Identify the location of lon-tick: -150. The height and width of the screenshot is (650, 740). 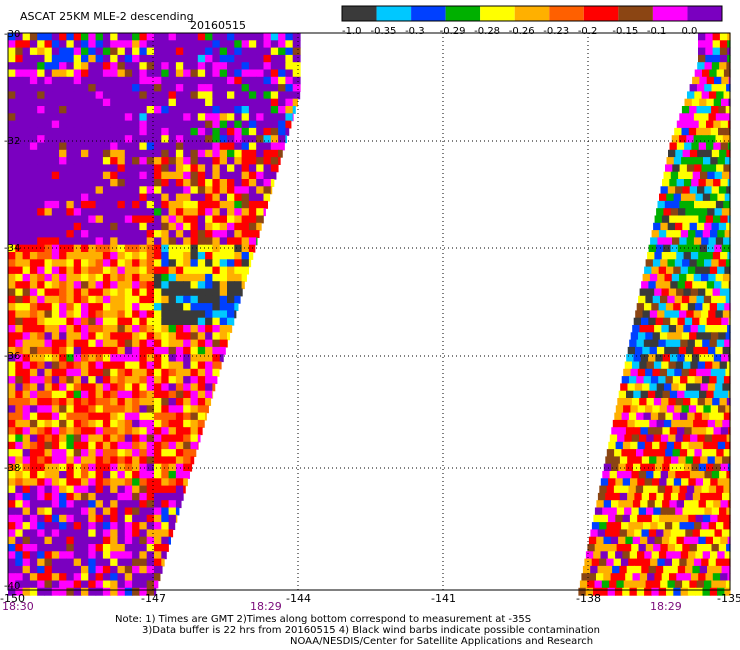
(12, 598).